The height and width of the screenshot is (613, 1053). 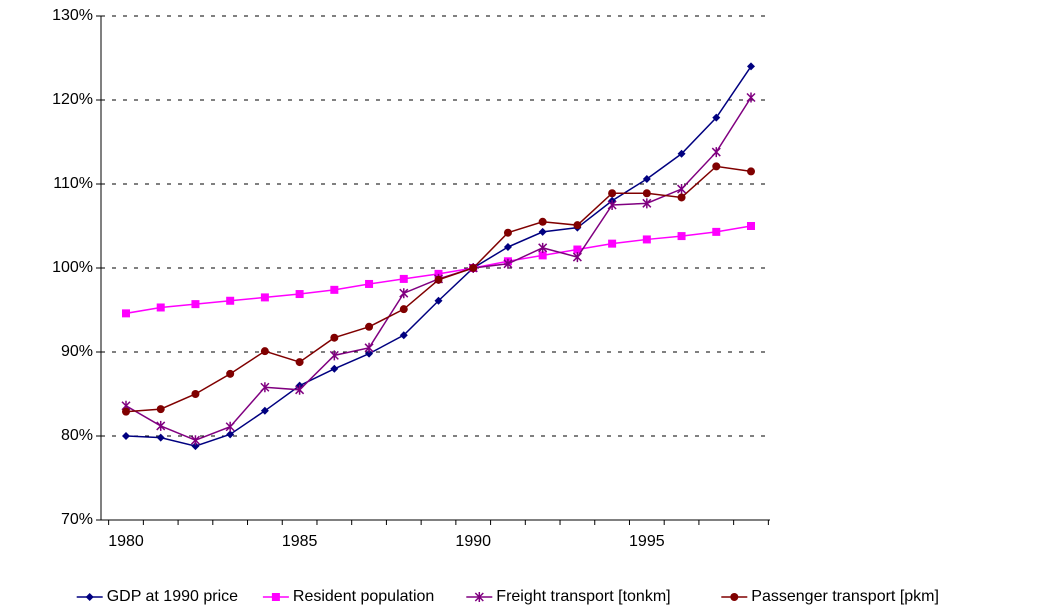 What do you see at coordinates (647, 541) in the screenshot?
I see `x-tick-label: 1995` at bounding box center [647, 541].